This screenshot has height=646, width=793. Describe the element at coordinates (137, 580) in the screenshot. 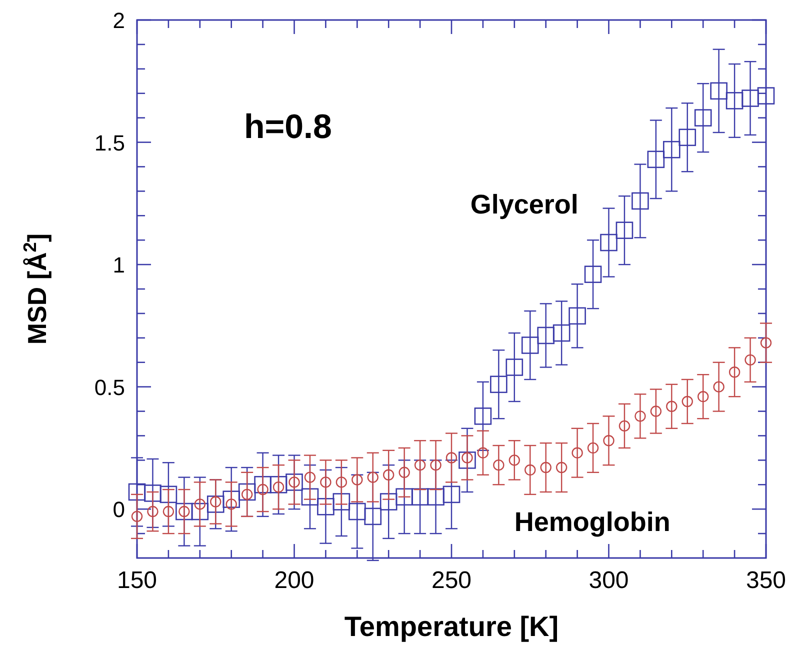

I see `x-tick-label: 150` at that location.